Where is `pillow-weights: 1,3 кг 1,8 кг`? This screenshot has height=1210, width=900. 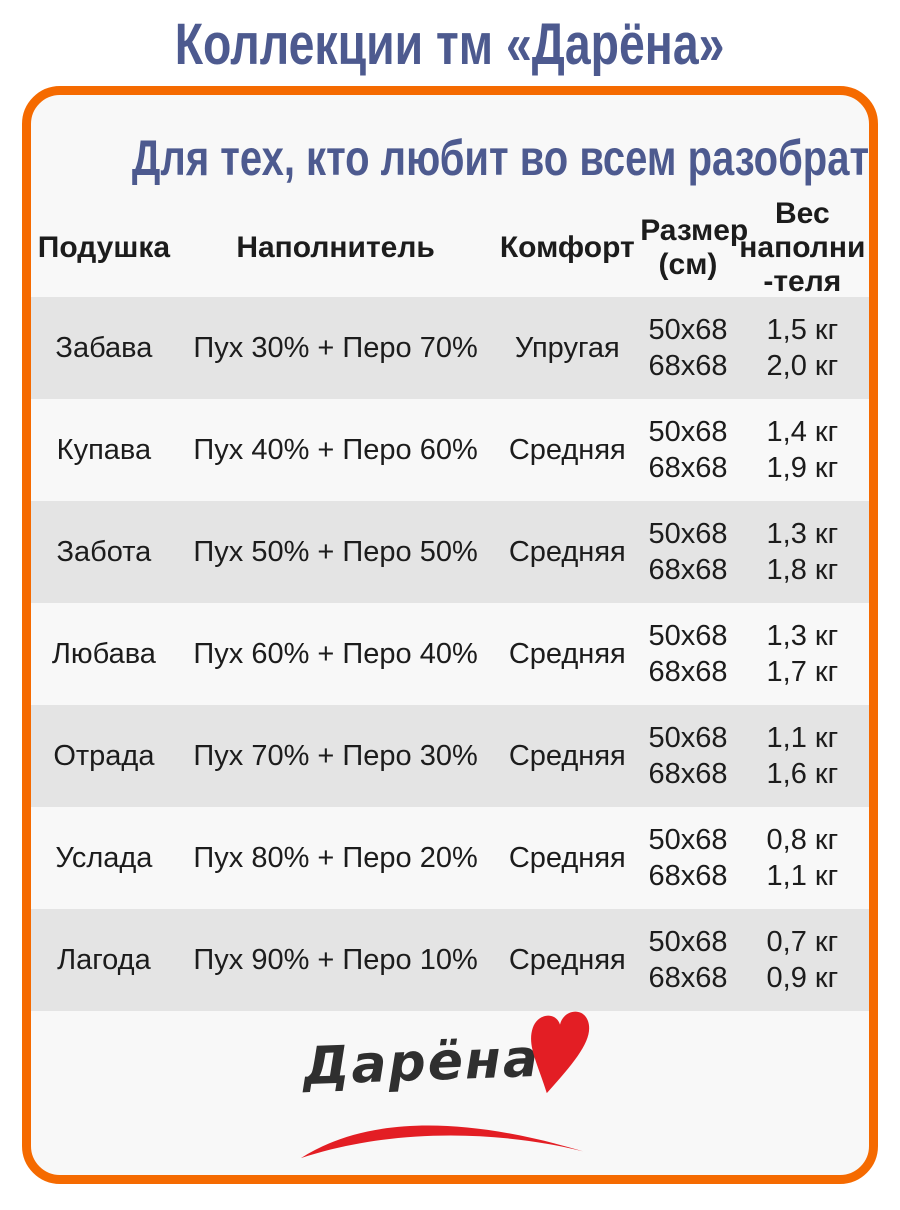 pillow-weights: 1,3 кг 1,8 кг is located at coordinates (802, 552).